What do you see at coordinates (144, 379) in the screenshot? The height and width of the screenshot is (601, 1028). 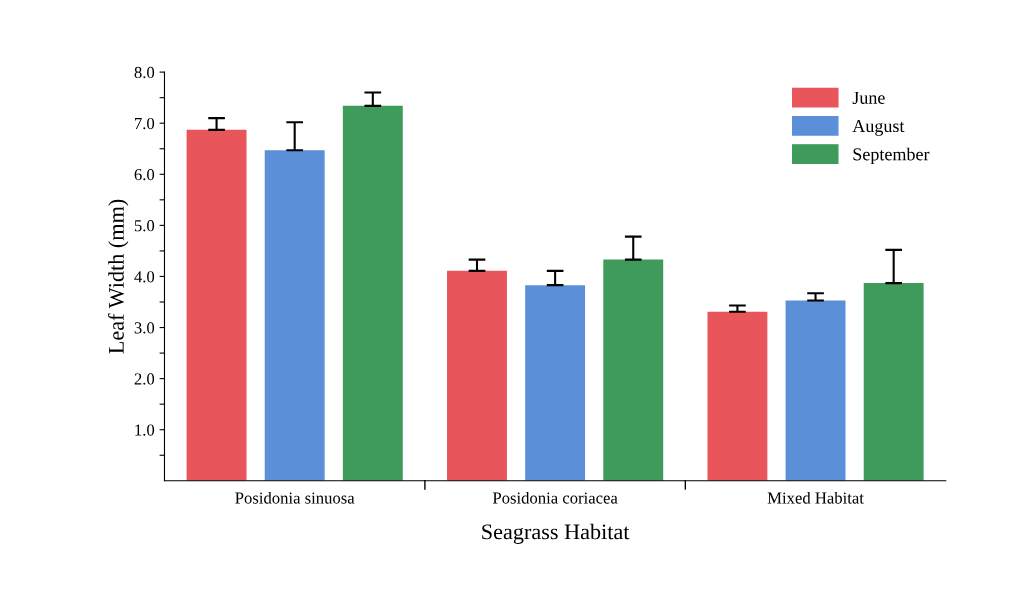 I see `y-tick-label: 2.0` at bounding box center [144, 379].